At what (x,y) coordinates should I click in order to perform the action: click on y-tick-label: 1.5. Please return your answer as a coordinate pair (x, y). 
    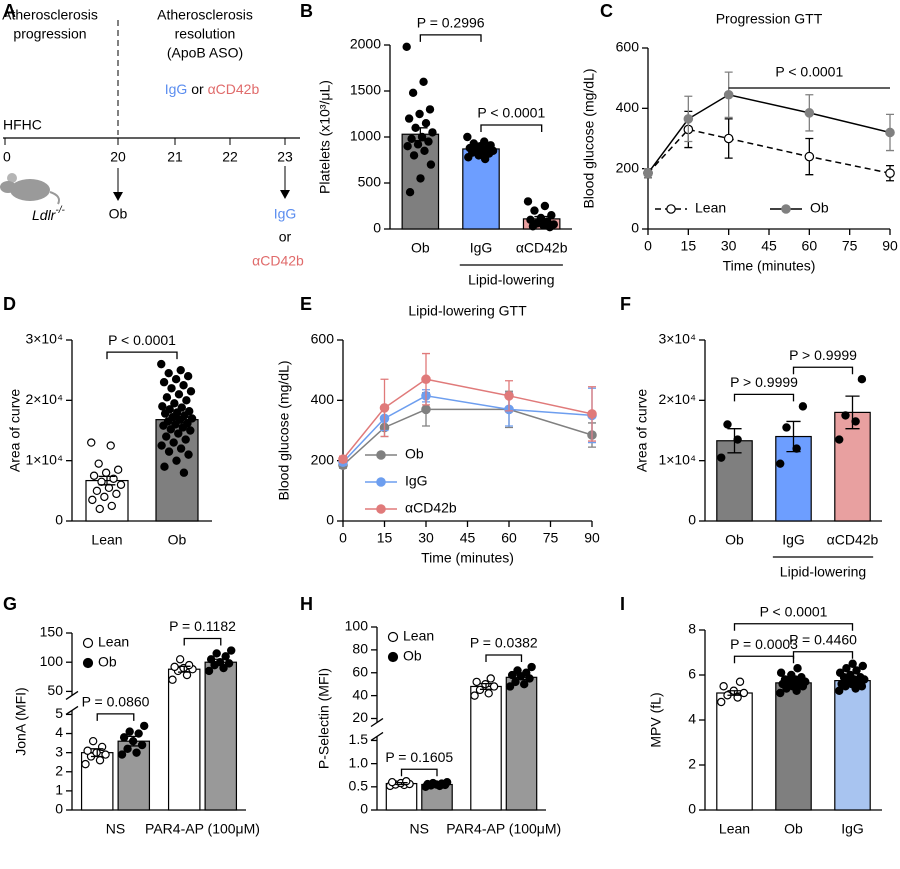
    Looking at the image, I should click on (359, 739).